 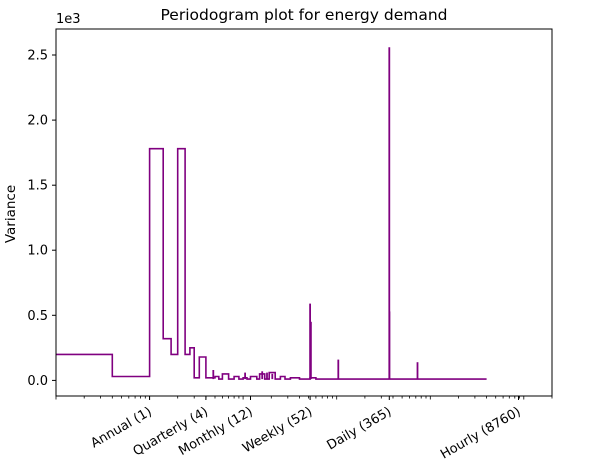 What do you see at coordinates (68, 19) in the screenshot?
I see `y-axis-offset-text: 1e3` at bounding box center [68, 19].